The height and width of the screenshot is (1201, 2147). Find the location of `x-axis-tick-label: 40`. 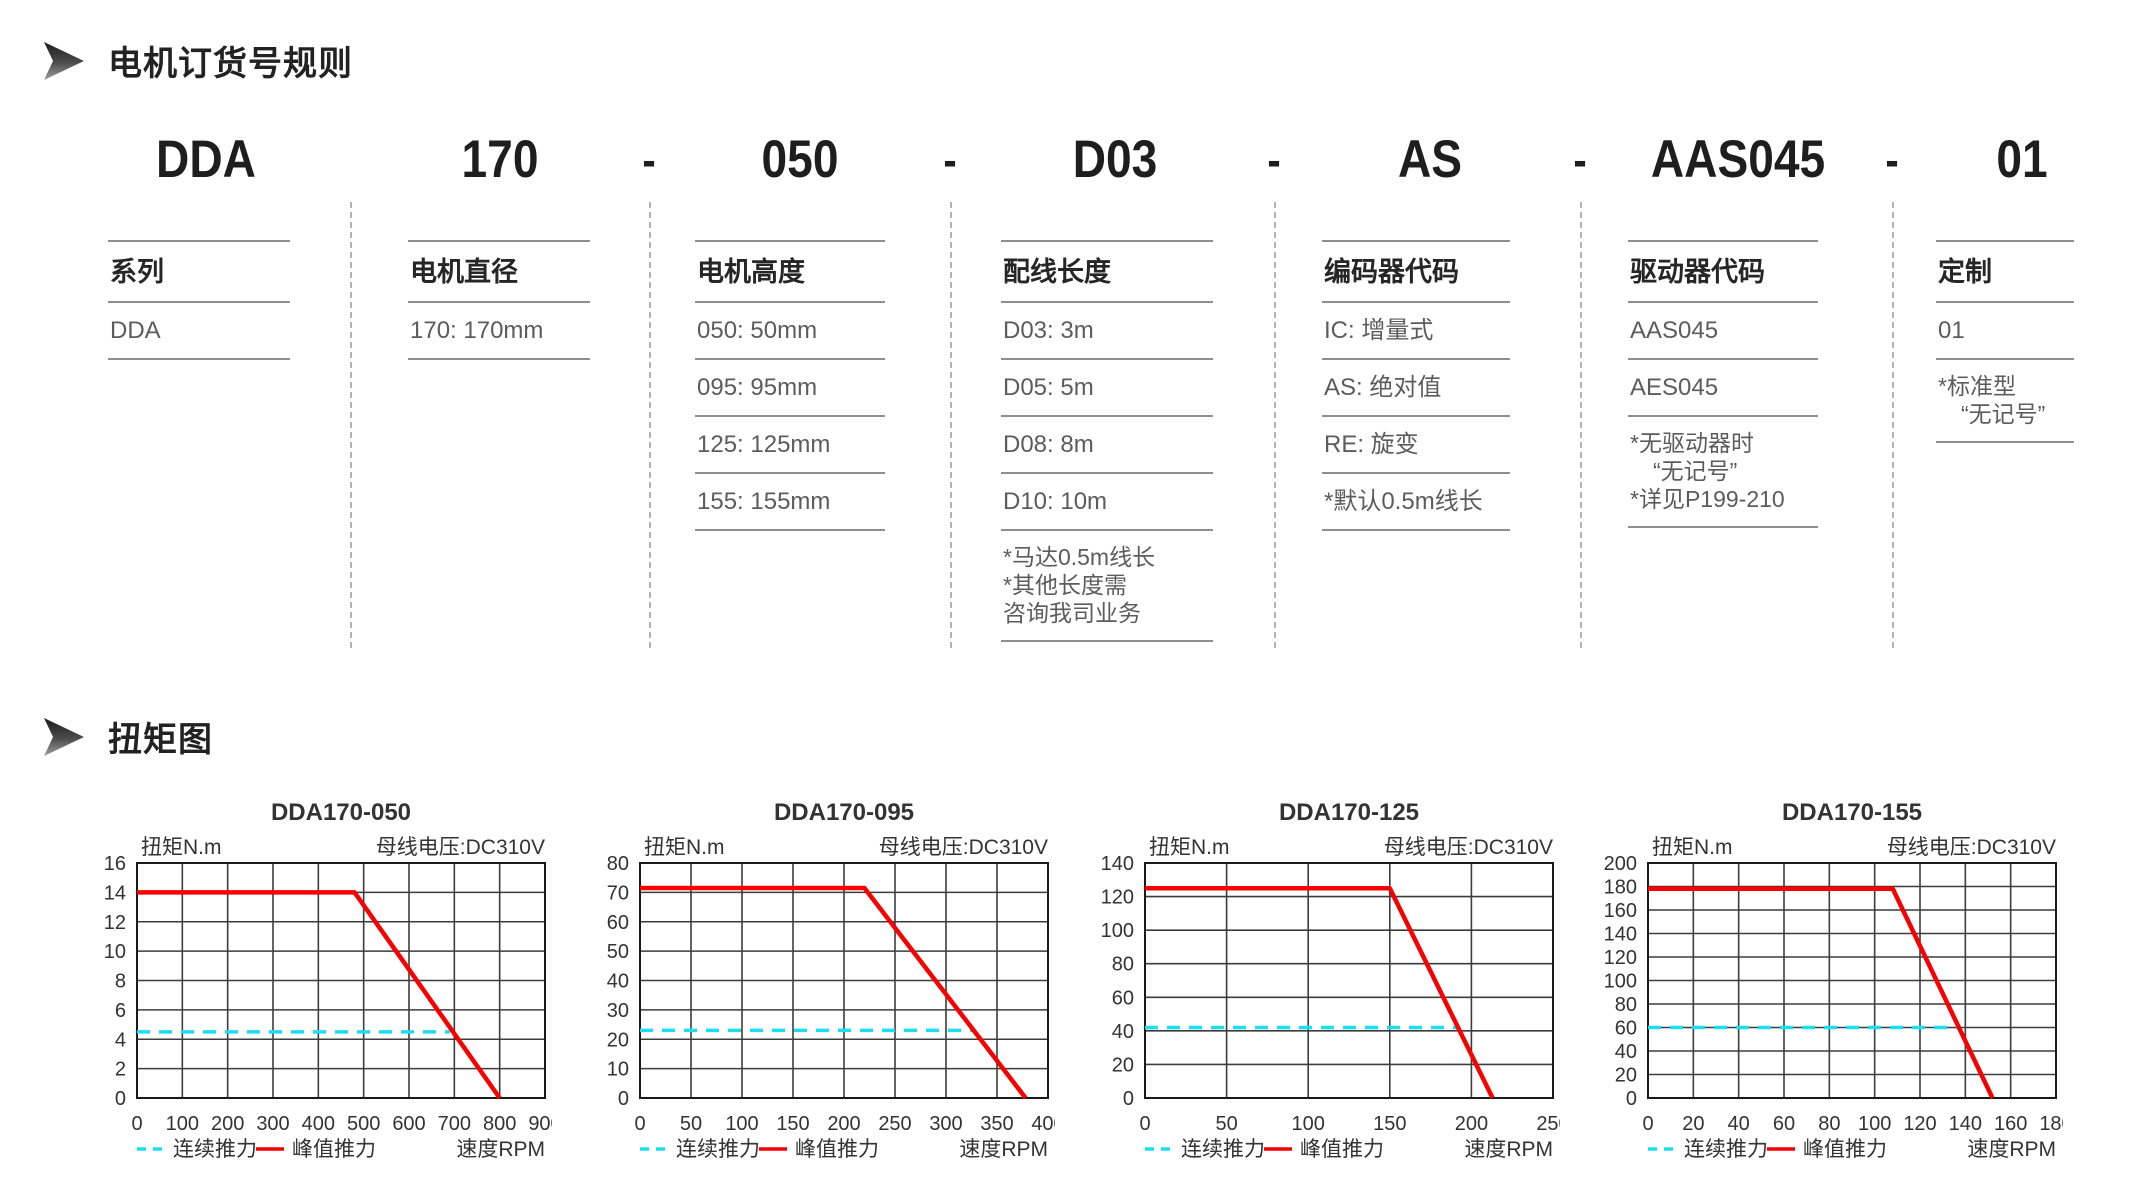

x-axis-tick-label: 40 is located at coordinates (1739, 1124).